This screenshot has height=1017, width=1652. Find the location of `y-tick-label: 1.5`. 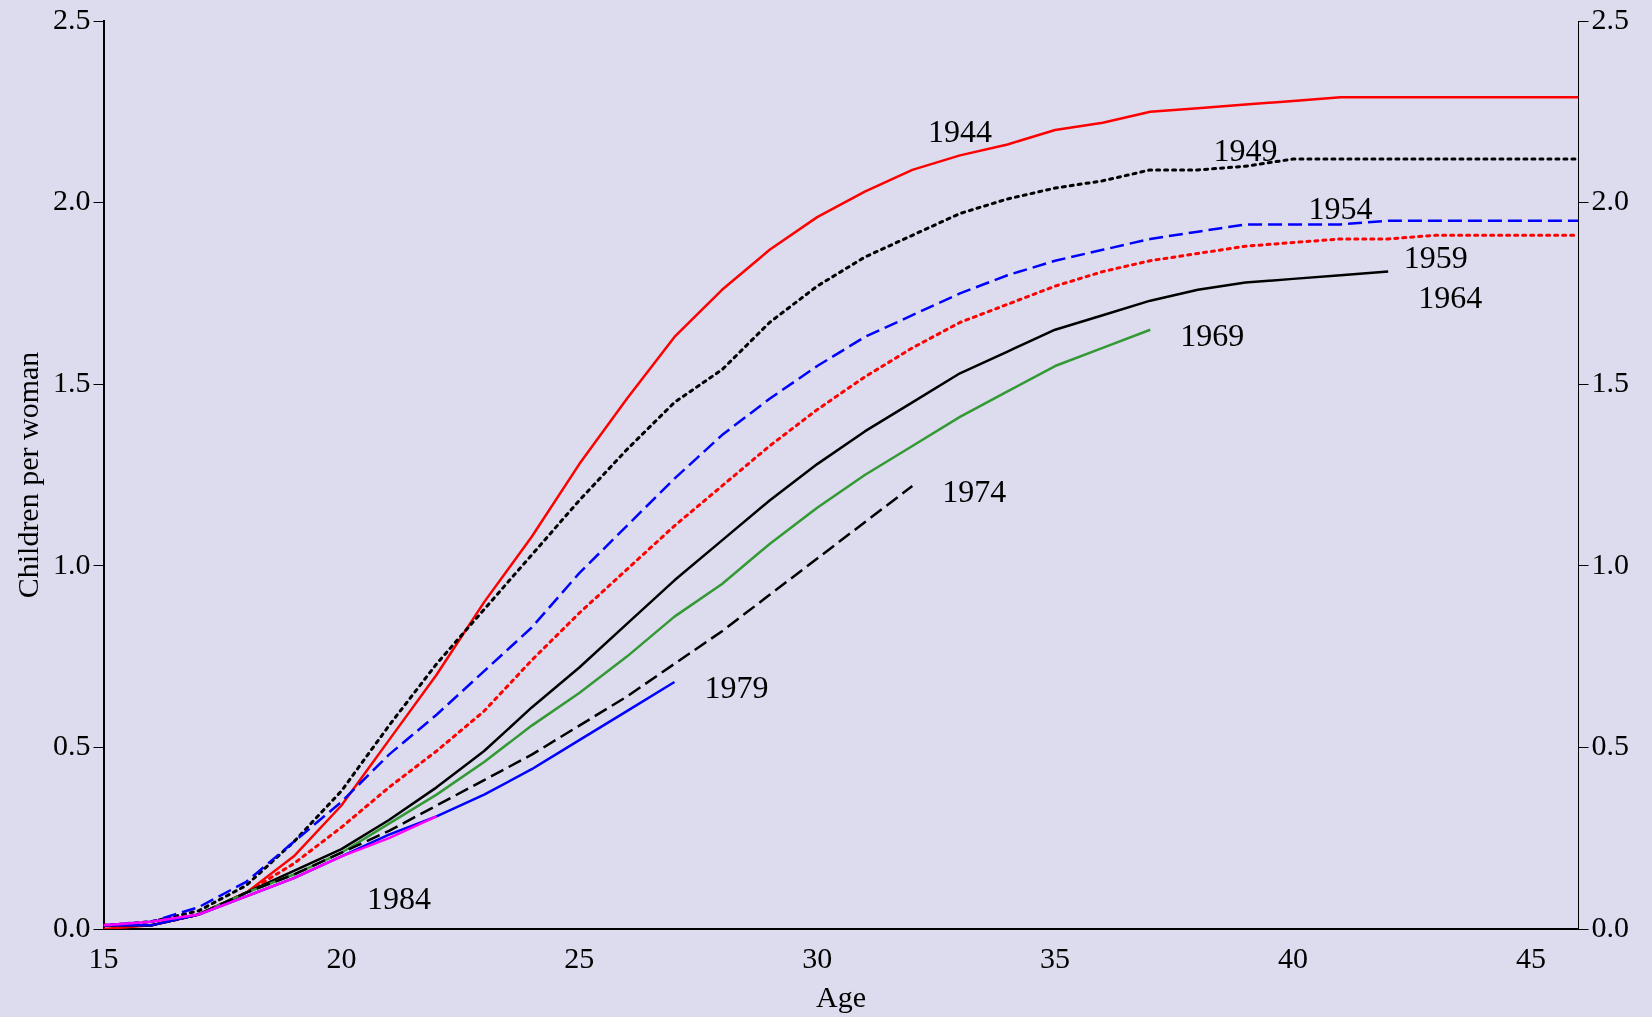

y-tick-label: 1.5 is located at coordinates (72, 382).